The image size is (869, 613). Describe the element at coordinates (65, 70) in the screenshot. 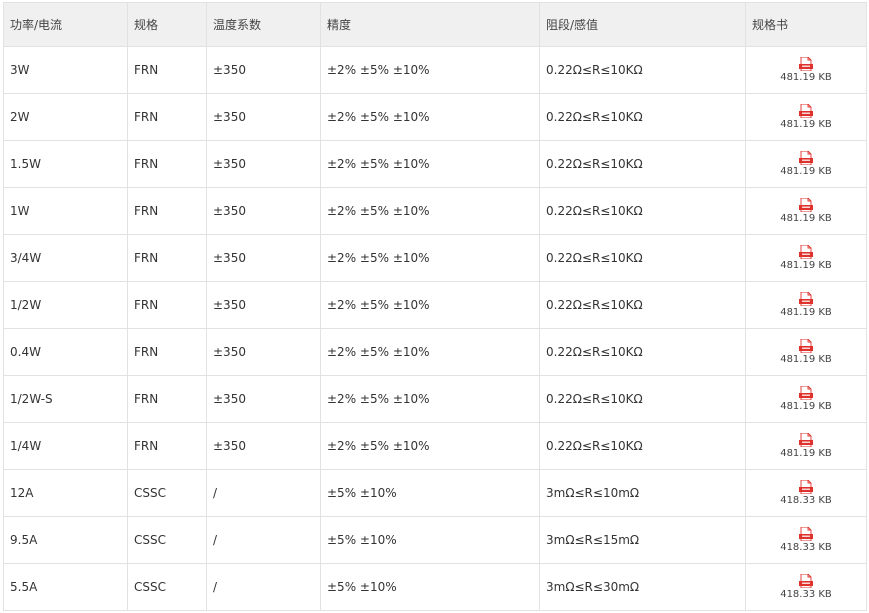

I see `cell-power: 3W` at that location.